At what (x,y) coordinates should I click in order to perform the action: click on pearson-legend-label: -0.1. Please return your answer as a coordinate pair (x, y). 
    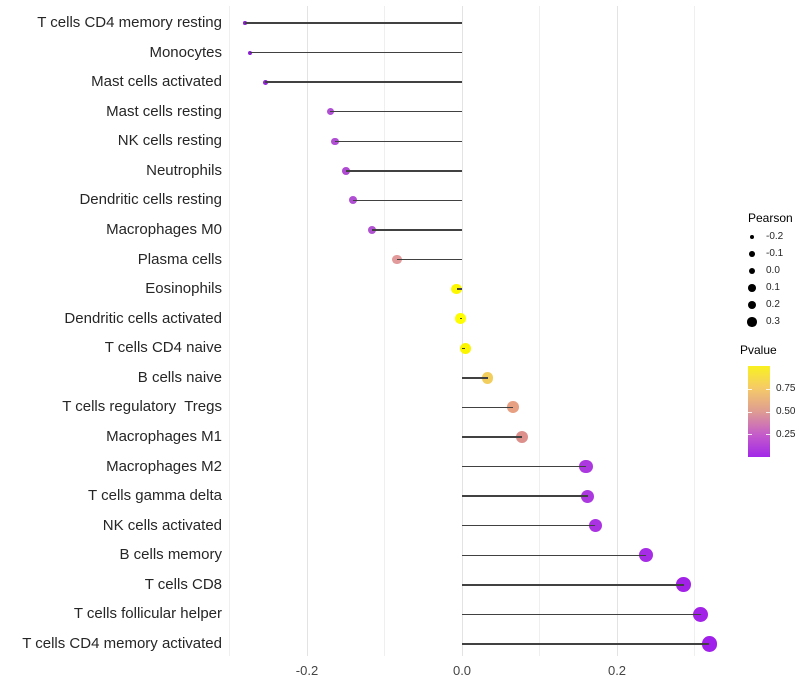
    Looking at the image, I should click on (775, 253).